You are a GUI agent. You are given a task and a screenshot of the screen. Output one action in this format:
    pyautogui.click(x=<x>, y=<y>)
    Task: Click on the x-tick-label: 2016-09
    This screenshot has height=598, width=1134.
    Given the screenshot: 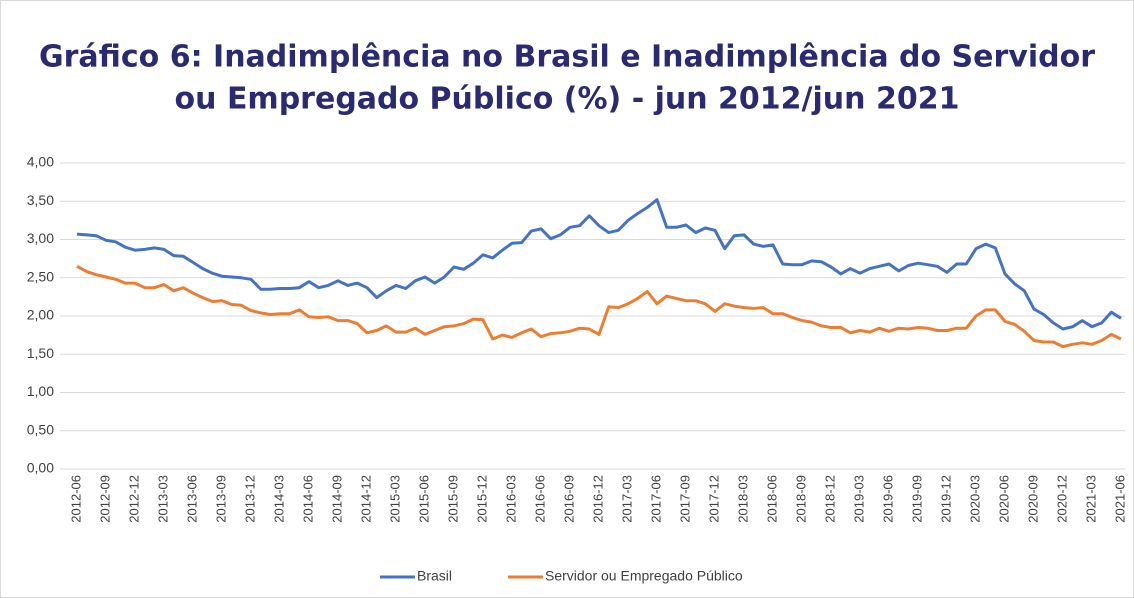 What is the action you would take?
    pyautogui.click(x=568, y=499)
    